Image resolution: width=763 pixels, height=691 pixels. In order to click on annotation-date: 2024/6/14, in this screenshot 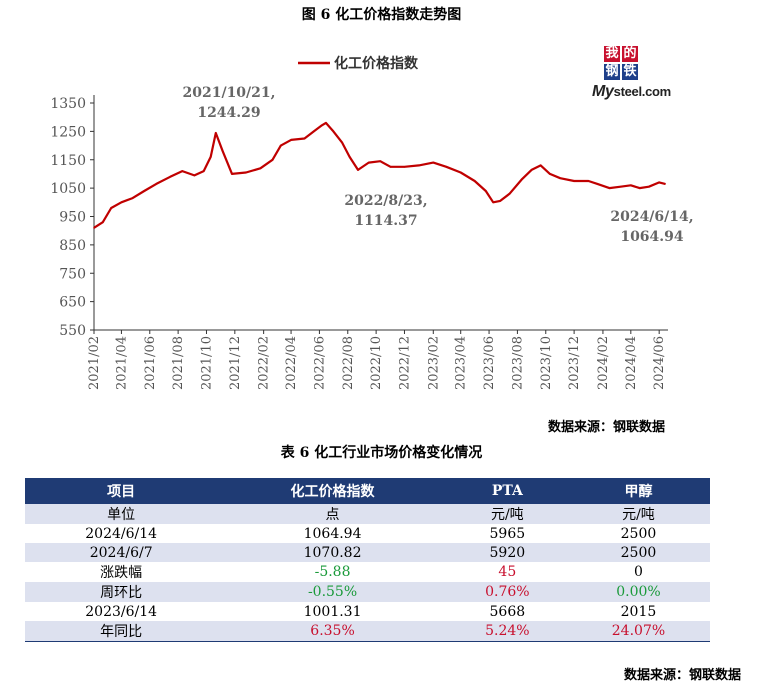, I will do `click(651, 217)`.